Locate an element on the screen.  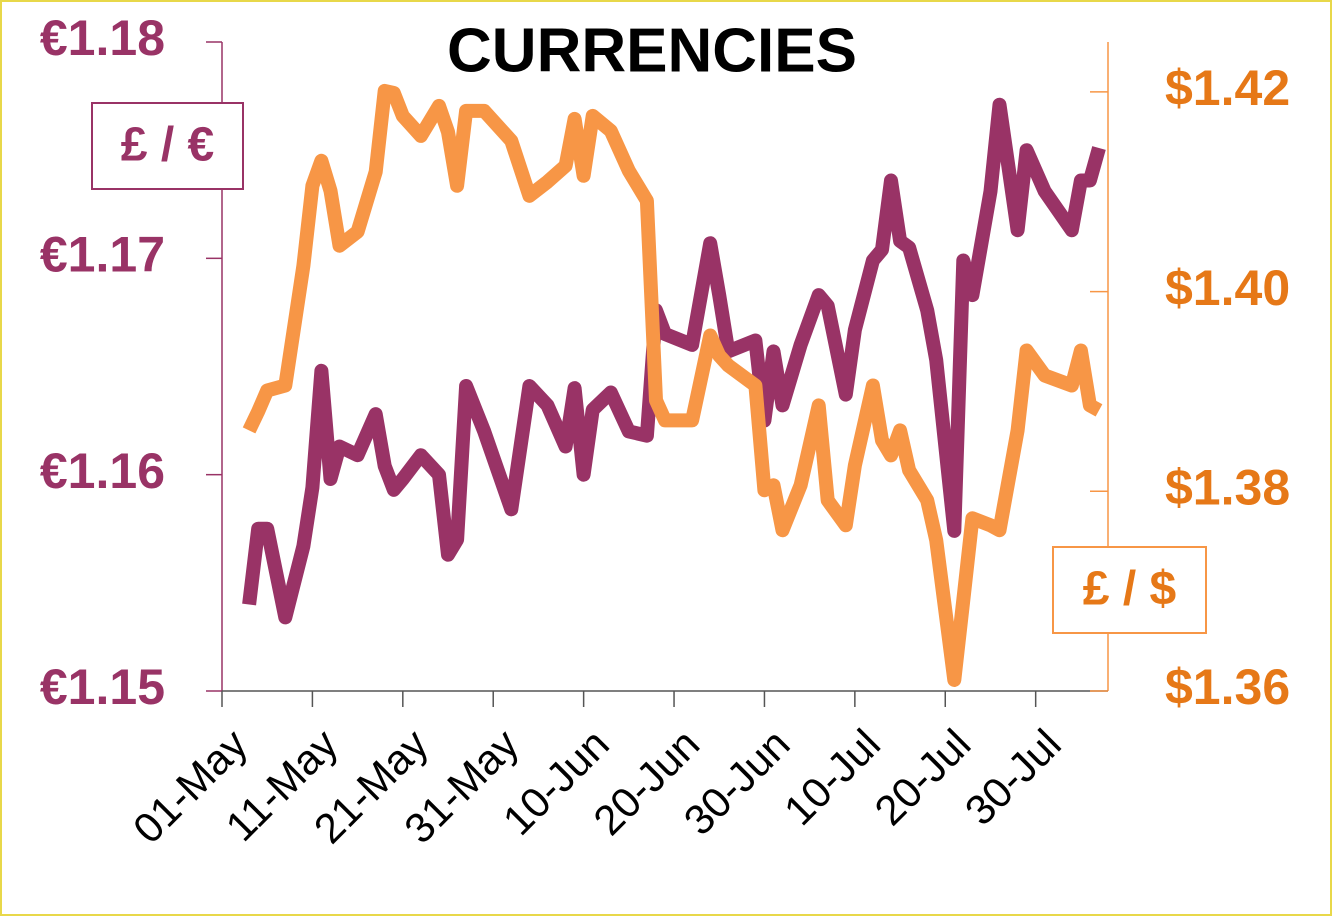
y-tick-label: €1.18 is located at coordinates (102, 38).